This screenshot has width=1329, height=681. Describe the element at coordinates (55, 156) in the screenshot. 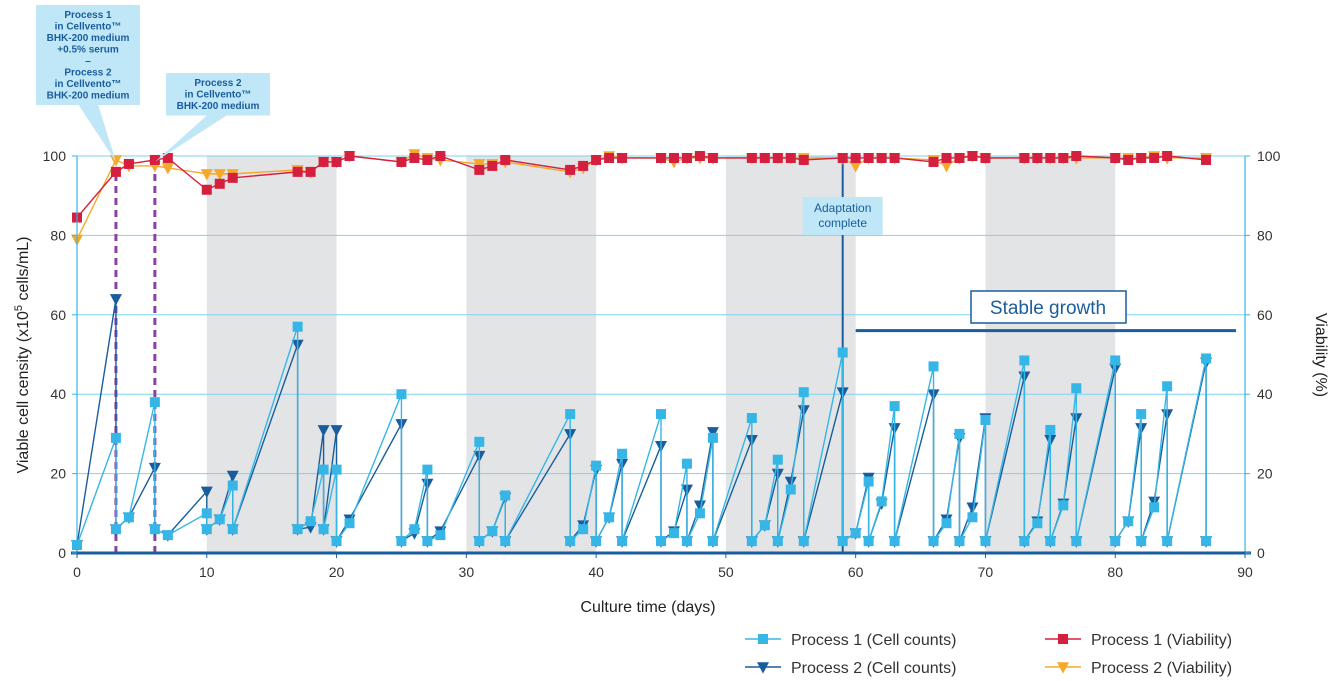

I see `y-tick-label-100: 100` at that location.